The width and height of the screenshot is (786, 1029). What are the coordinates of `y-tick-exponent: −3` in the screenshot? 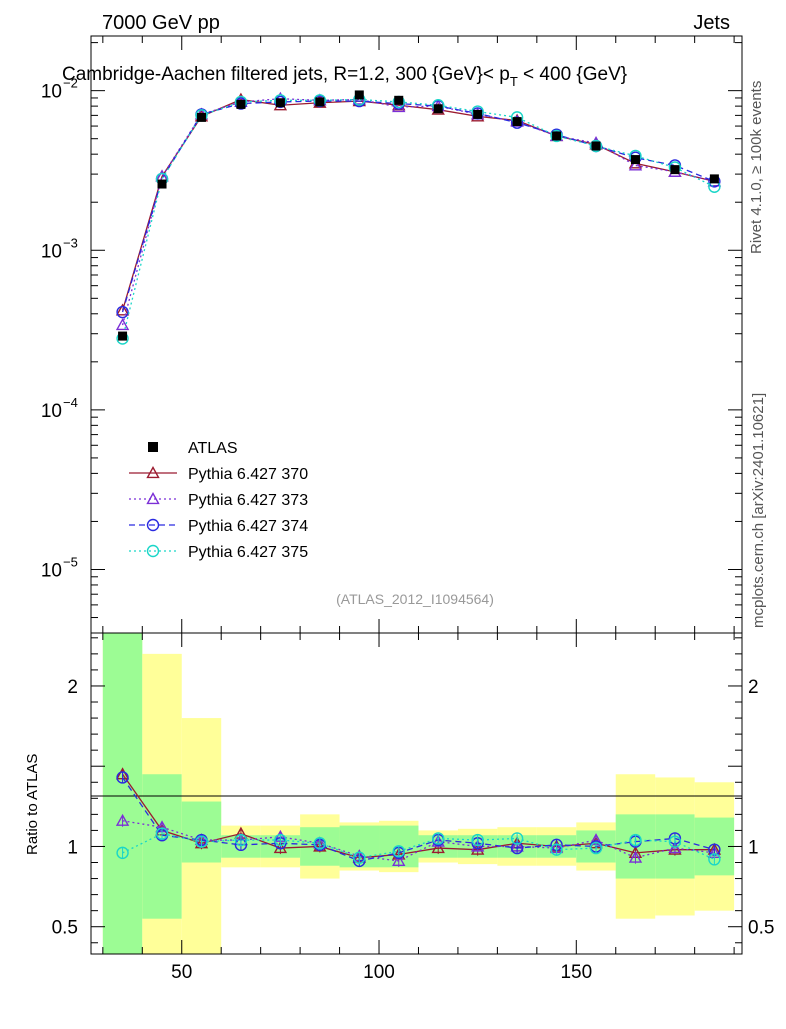 It's located at (70, 242).